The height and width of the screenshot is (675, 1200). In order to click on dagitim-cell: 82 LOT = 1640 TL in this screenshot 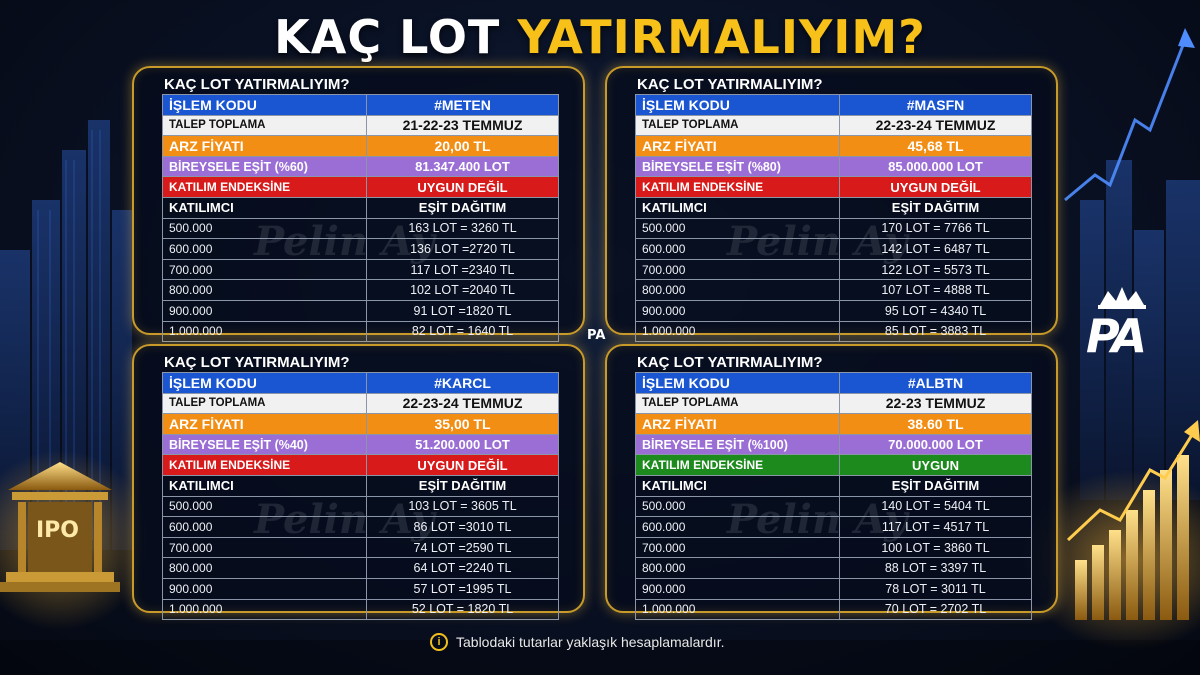, I will do `click(462, 331)`.